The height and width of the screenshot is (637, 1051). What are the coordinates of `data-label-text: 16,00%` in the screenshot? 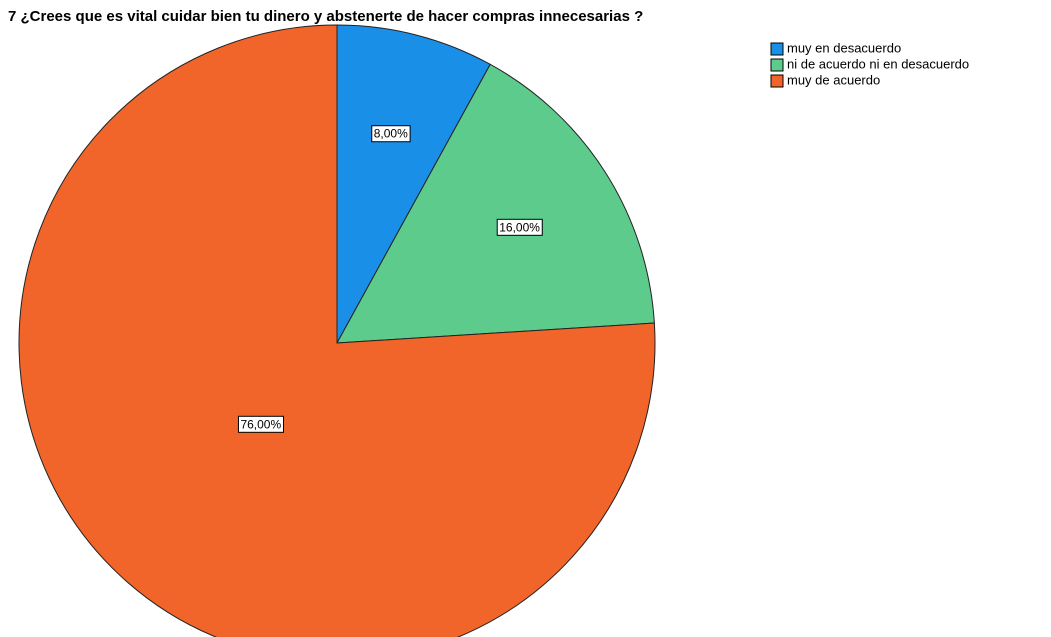 It's located at (519, 227).